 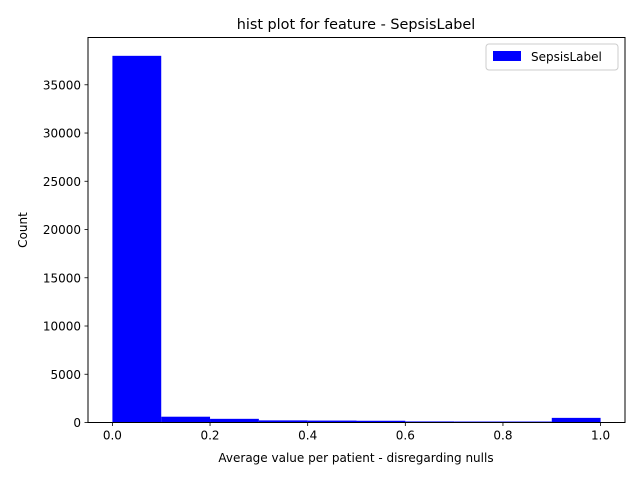 I want to click on y-axis-label: Count, so click(x=23, y=230).